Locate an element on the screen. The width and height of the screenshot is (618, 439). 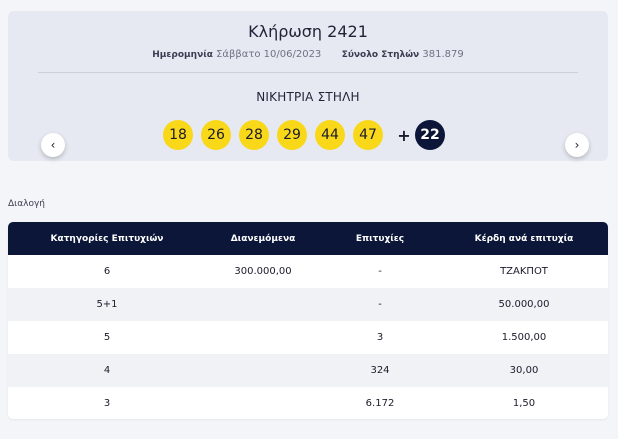
cell-distributed: 300.000,00 is located at coordinates (263, 271).